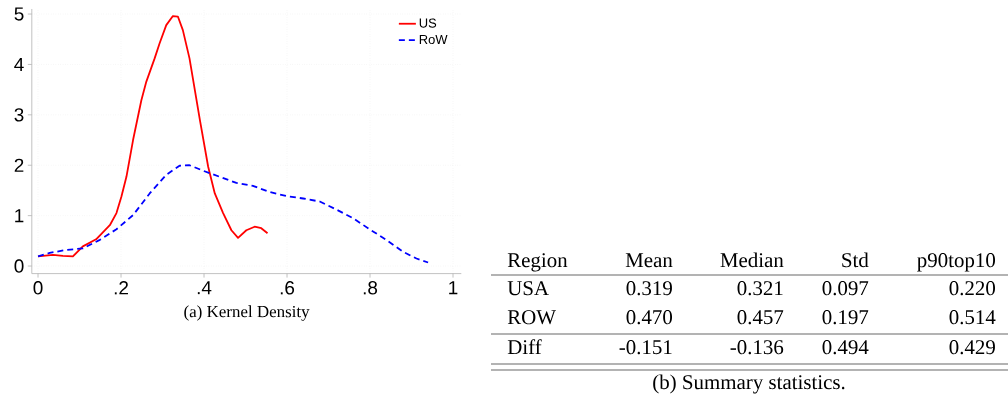 The width and height of the screenshot is (1008, 400). Describe the element at coordinates (749, 384) in the screenshot. I see `text: (b) Summary statistics.` at that location.